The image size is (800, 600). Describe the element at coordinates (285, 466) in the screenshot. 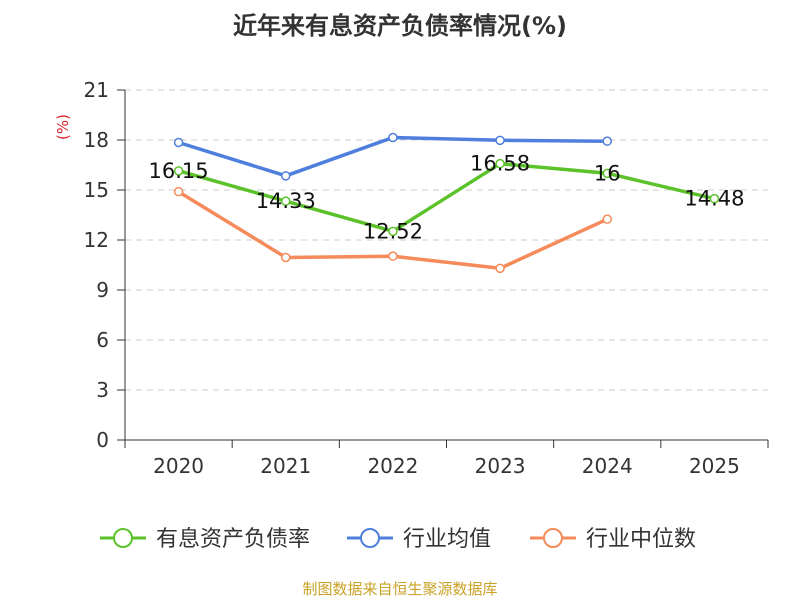

I see `x-tick-label: 2021` at that location.